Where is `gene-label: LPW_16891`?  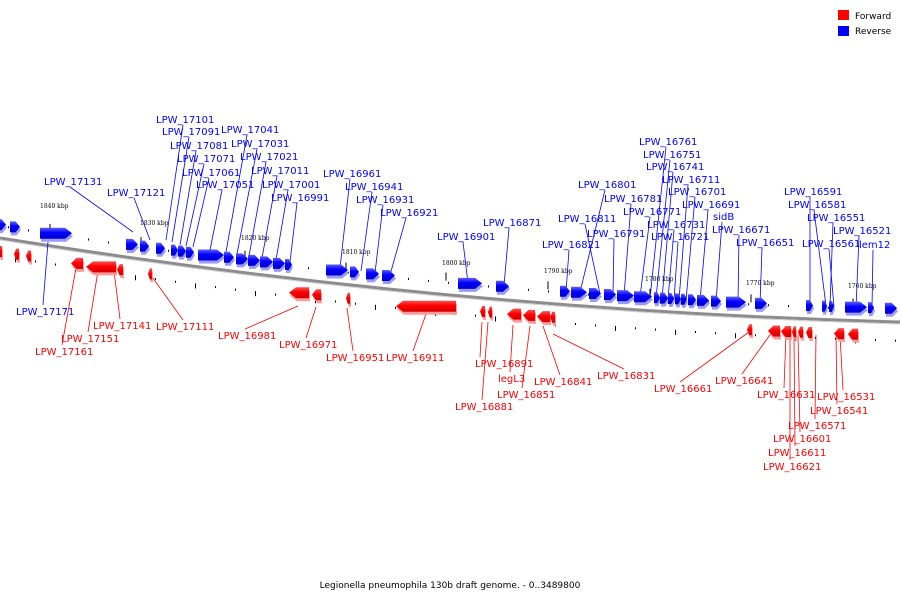 gene-label: LPW_16891 is located at coordinates (504, 364).